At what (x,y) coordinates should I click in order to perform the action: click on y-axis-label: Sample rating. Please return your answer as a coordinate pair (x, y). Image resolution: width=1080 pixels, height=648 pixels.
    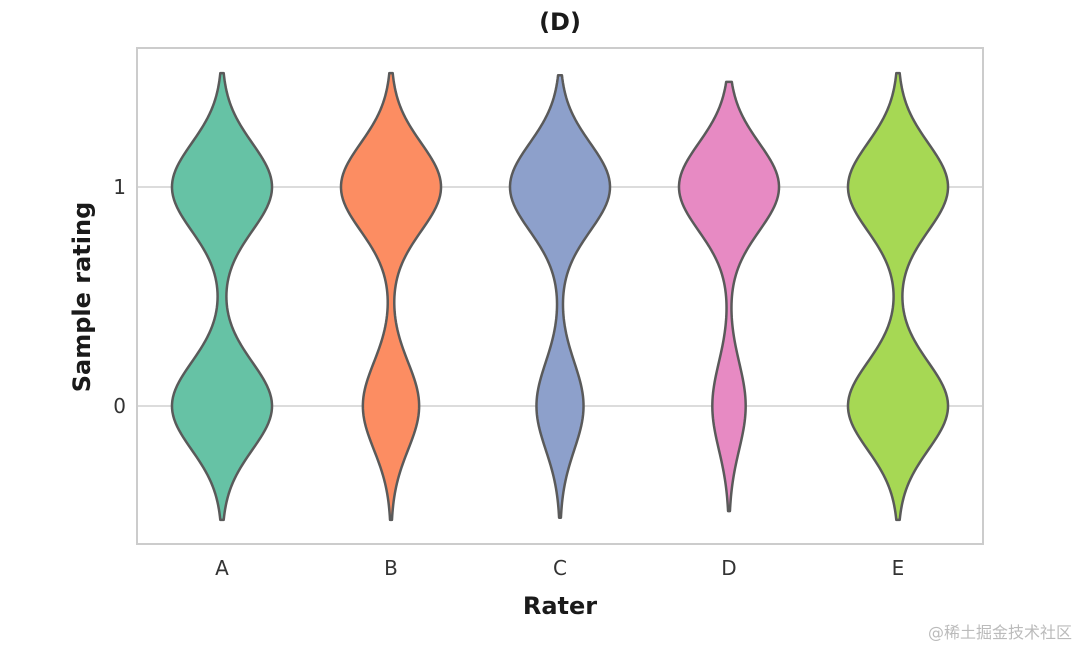
    Looking at the image, I should click on (82, 297).